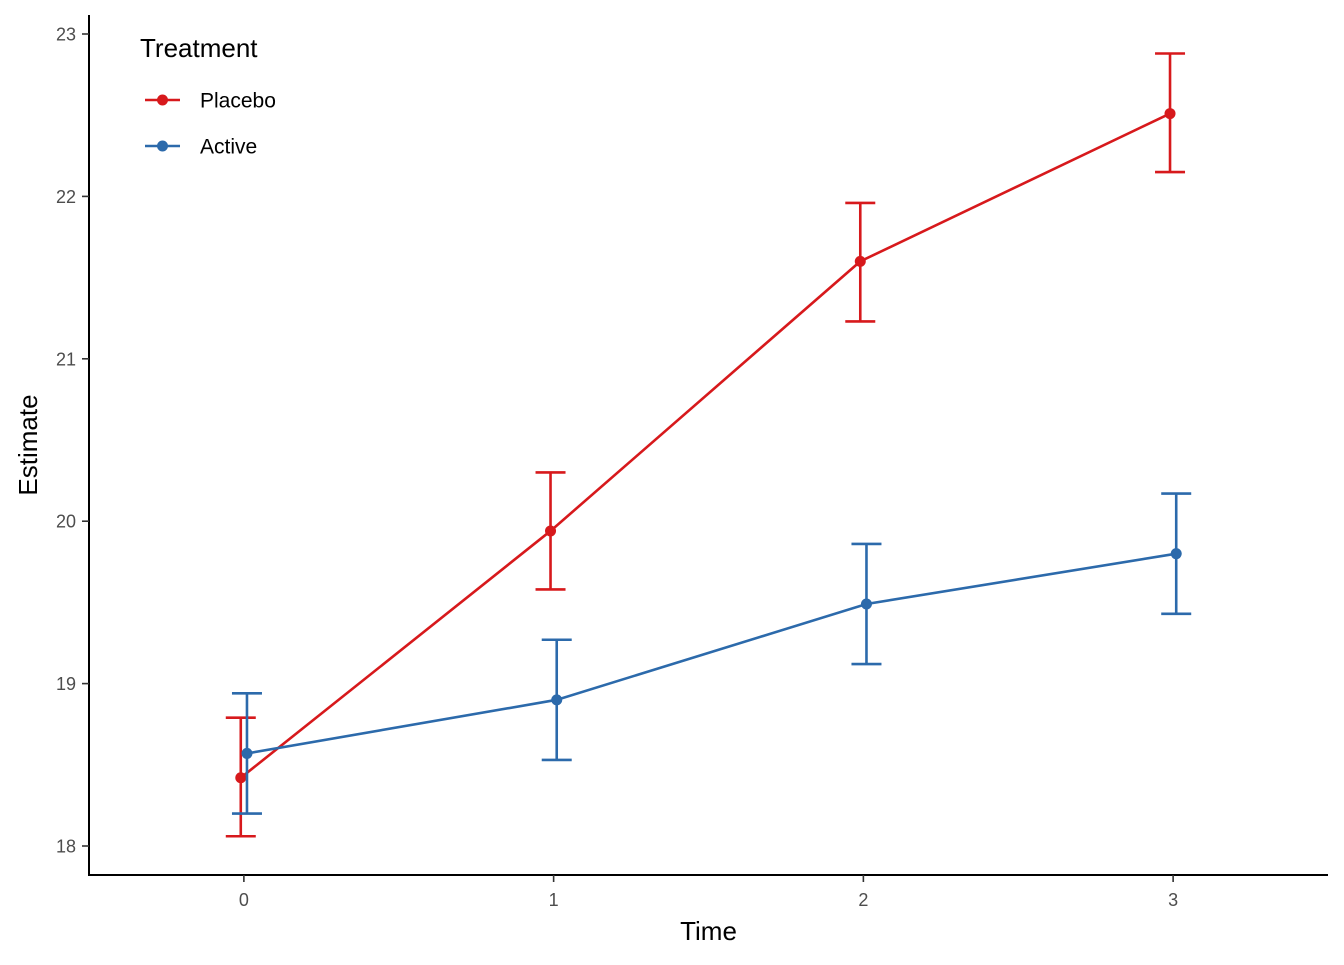 This screenshot has height=965, width=1344. I want to click on x-tick-label: 1, so click(554, 900).